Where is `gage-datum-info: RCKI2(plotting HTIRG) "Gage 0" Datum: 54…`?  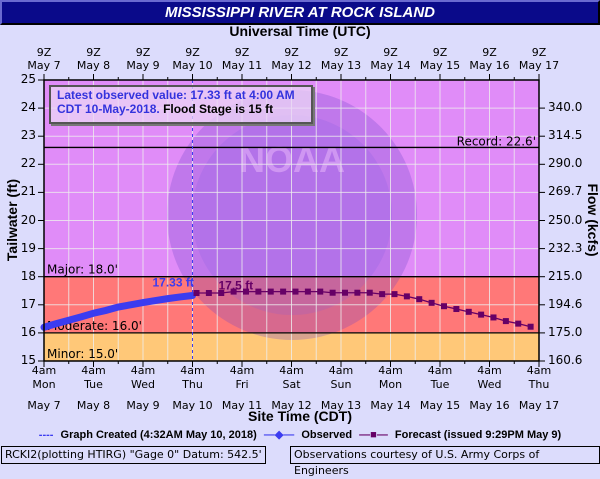
gage-datum-info: RCKI2(plotting HTIRG) "Gage 0" Datum: 54… is located at coordinates (133, 455).